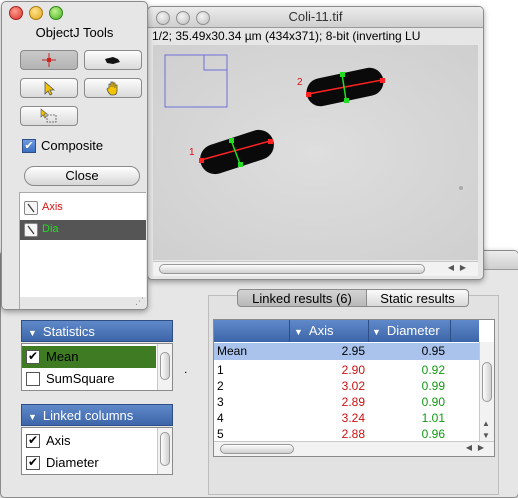 The width and height of the screenshot is (518, 498). Describe the element at coordinates (70, 379) in the screenshot. I see `statistic-sumsquare-option: SumSquare` at that location.